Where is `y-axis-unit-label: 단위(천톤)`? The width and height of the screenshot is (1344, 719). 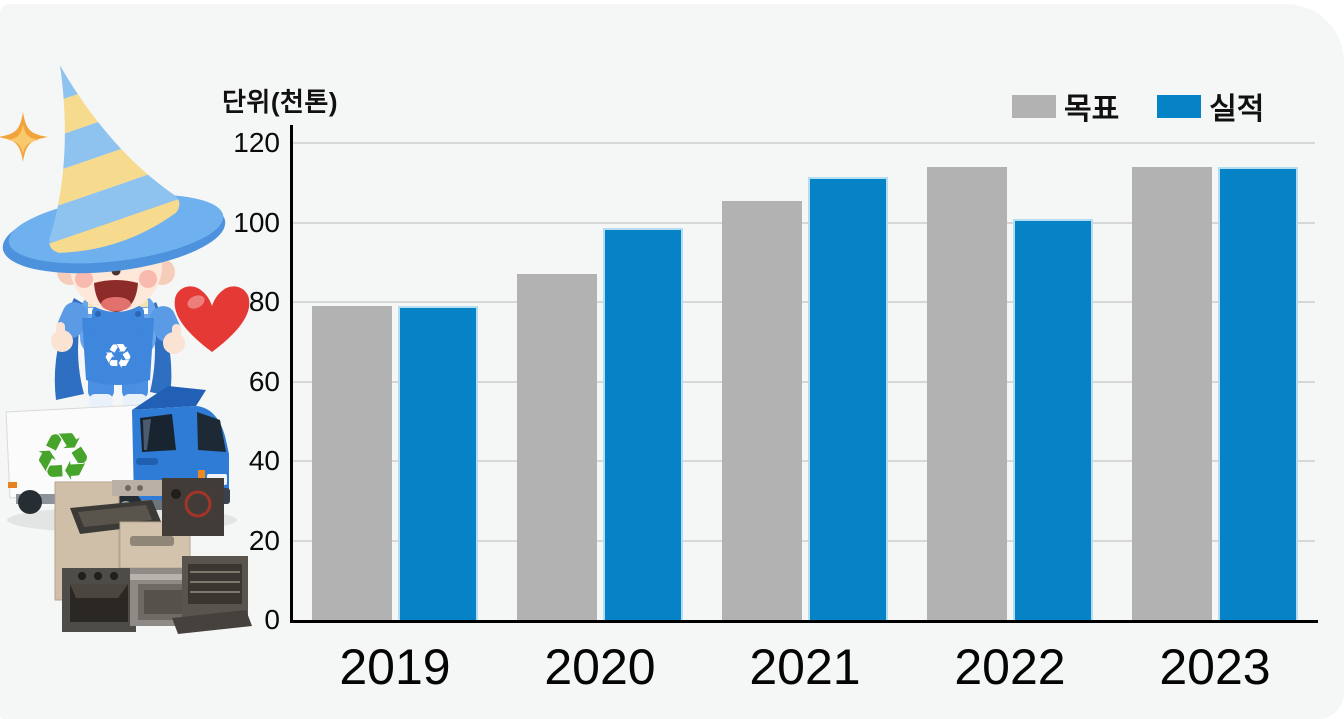 y-axis-unit-label: 단위(천톤) is located at coordinates (280, 102).